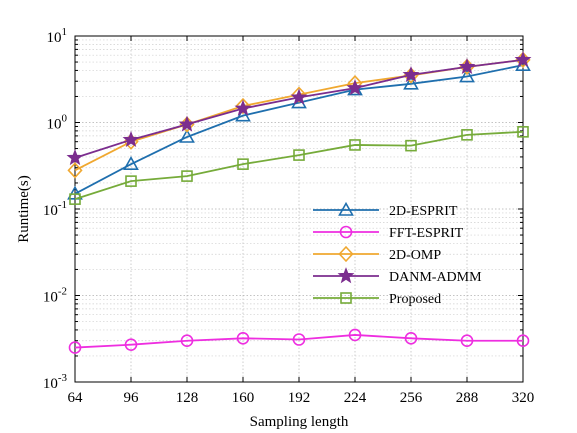 This screenshot has height=433, width=577. I want to click on y-tick-label: 10⁻¹, so click(55, 209).